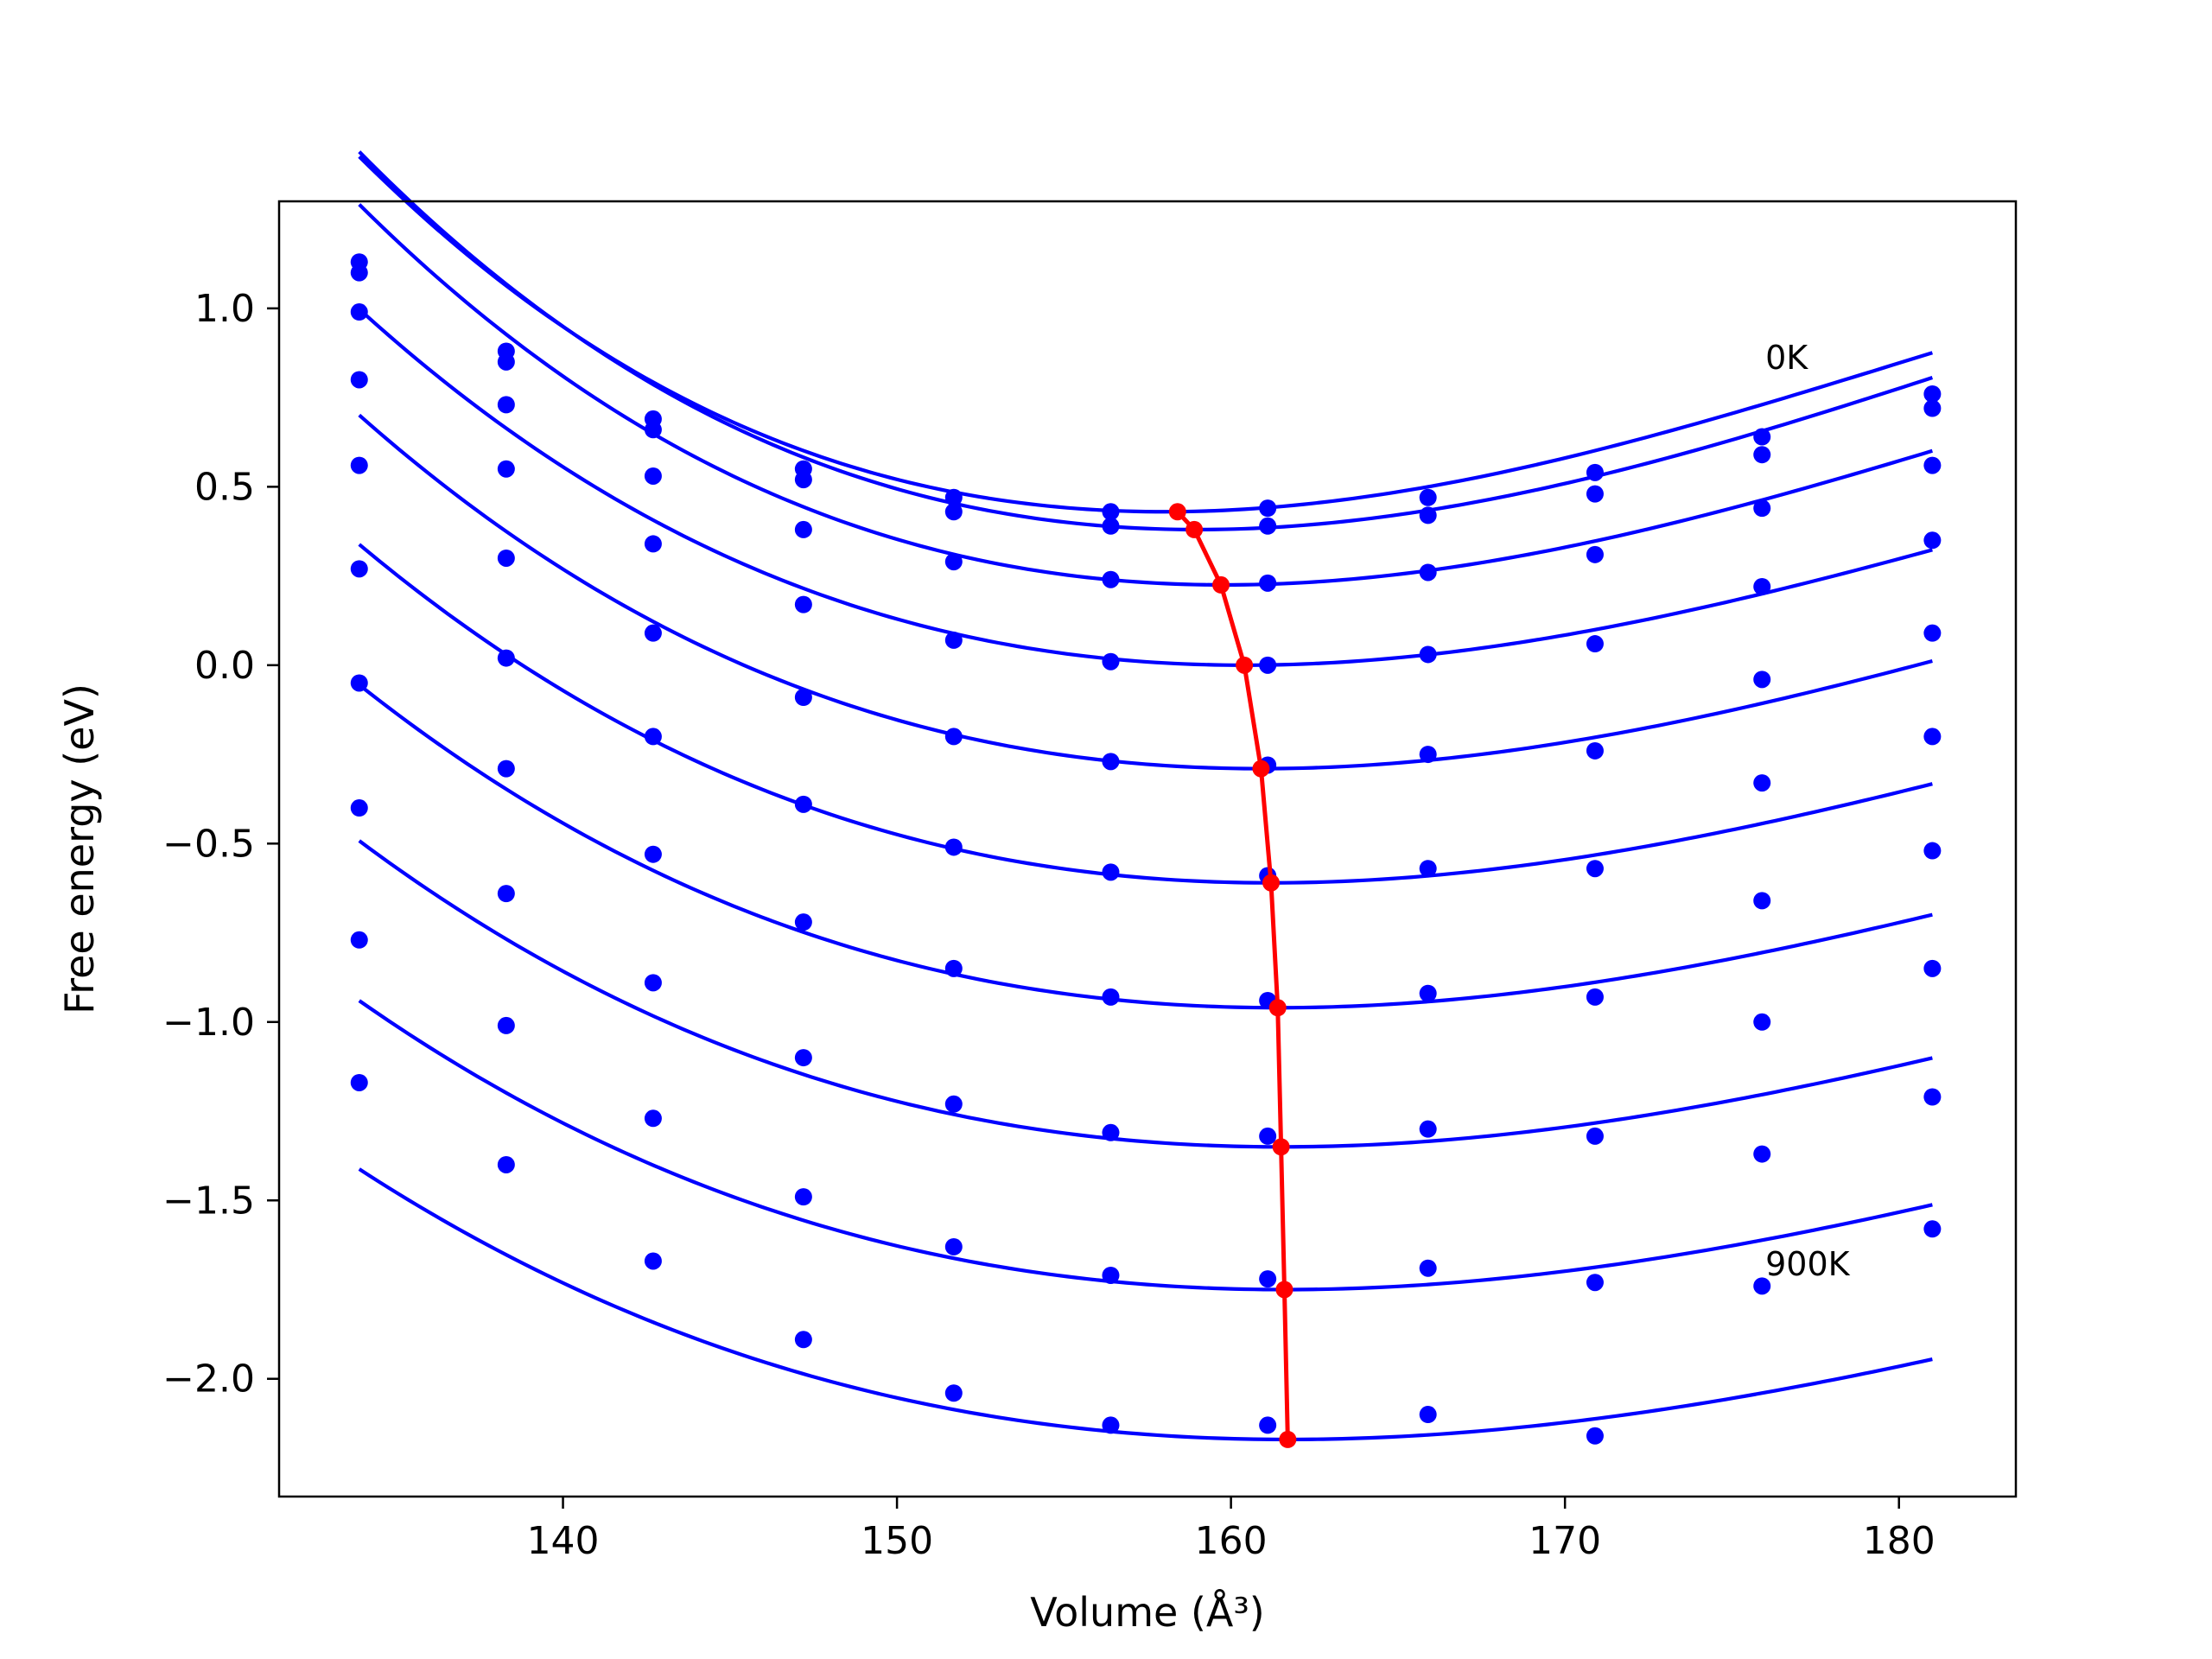  Describe the element at coordinates (224, 666) in the screenshot. I see `y-tick-label: 0.0` at that location.